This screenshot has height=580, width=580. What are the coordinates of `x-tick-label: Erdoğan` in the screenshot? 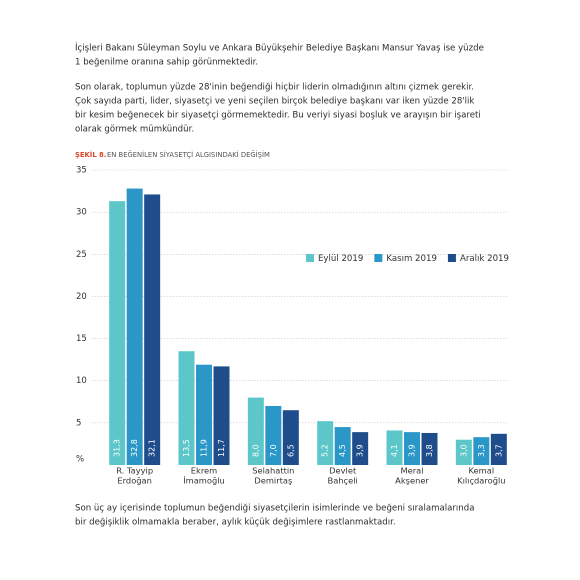 It's located at (134, 481).